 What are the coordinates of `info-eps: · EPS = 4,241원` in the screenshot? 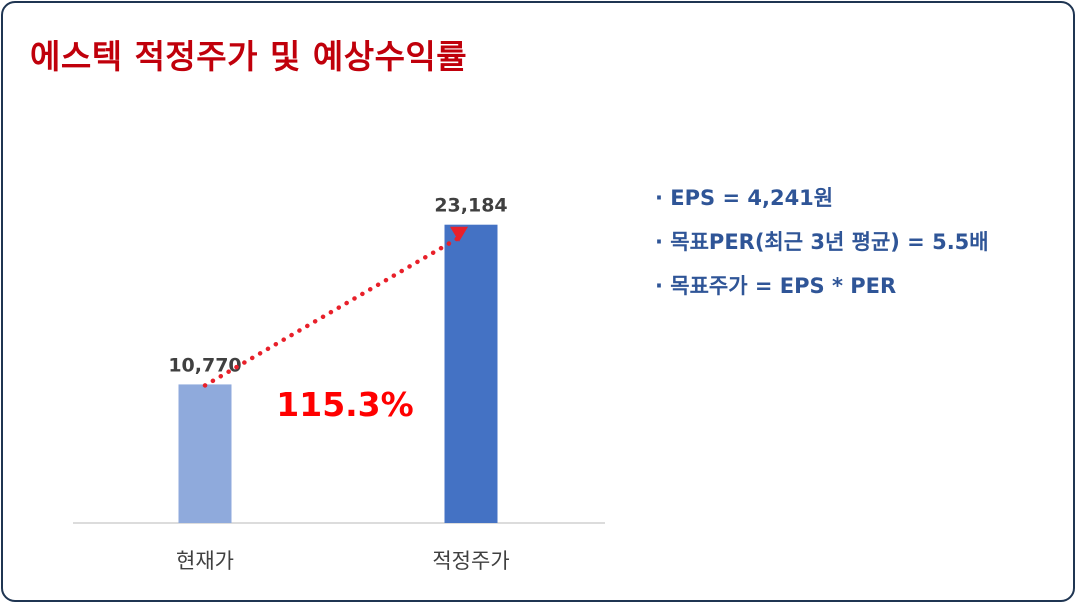 It's located at (744, 198).